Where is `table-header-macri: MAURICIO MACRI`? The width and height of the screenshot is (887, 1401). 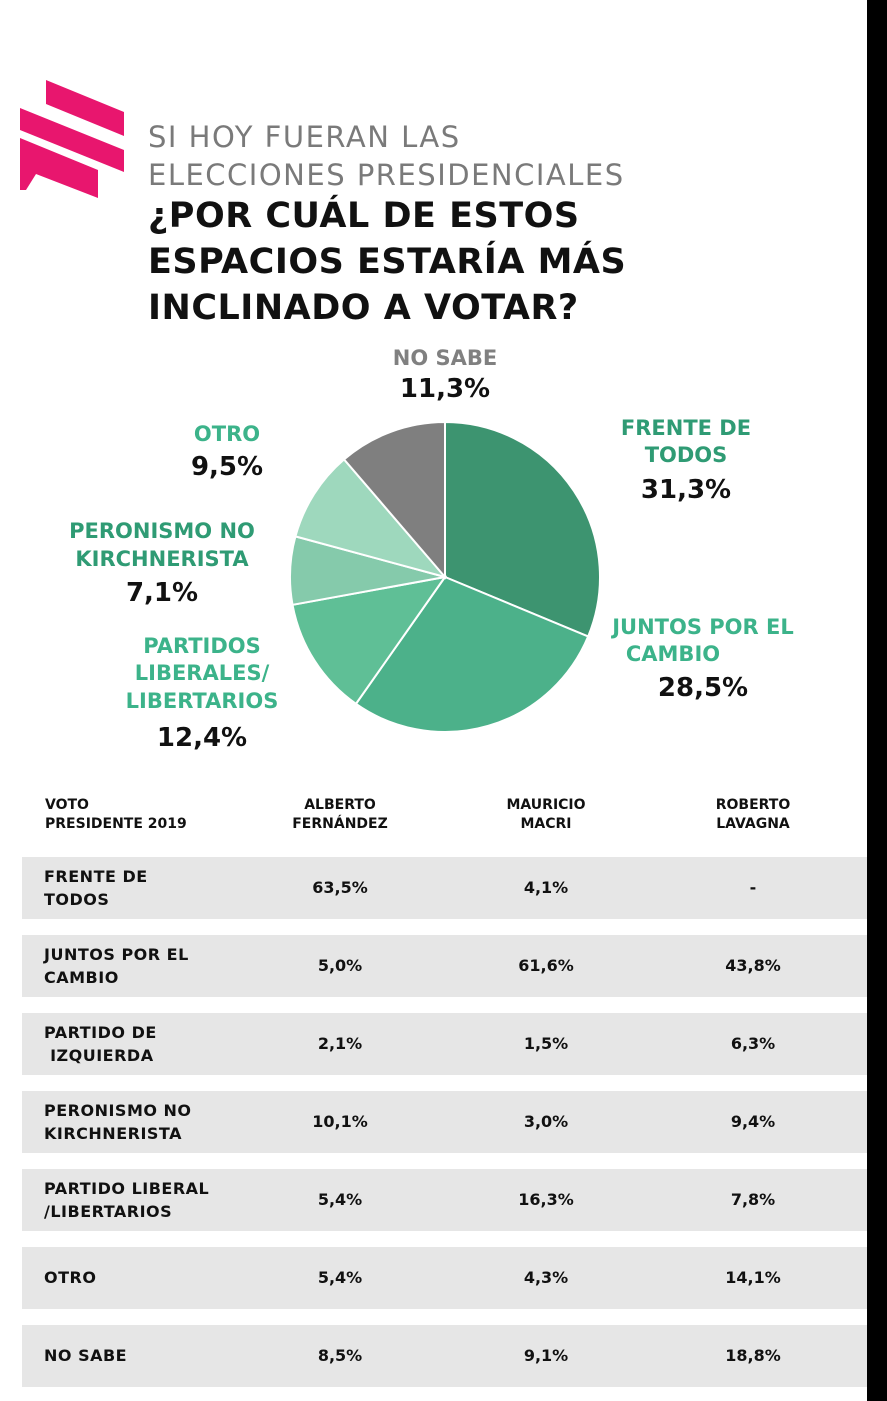 table-header-macri: MAURICIO MACRI is located at coordinates (546, 815).